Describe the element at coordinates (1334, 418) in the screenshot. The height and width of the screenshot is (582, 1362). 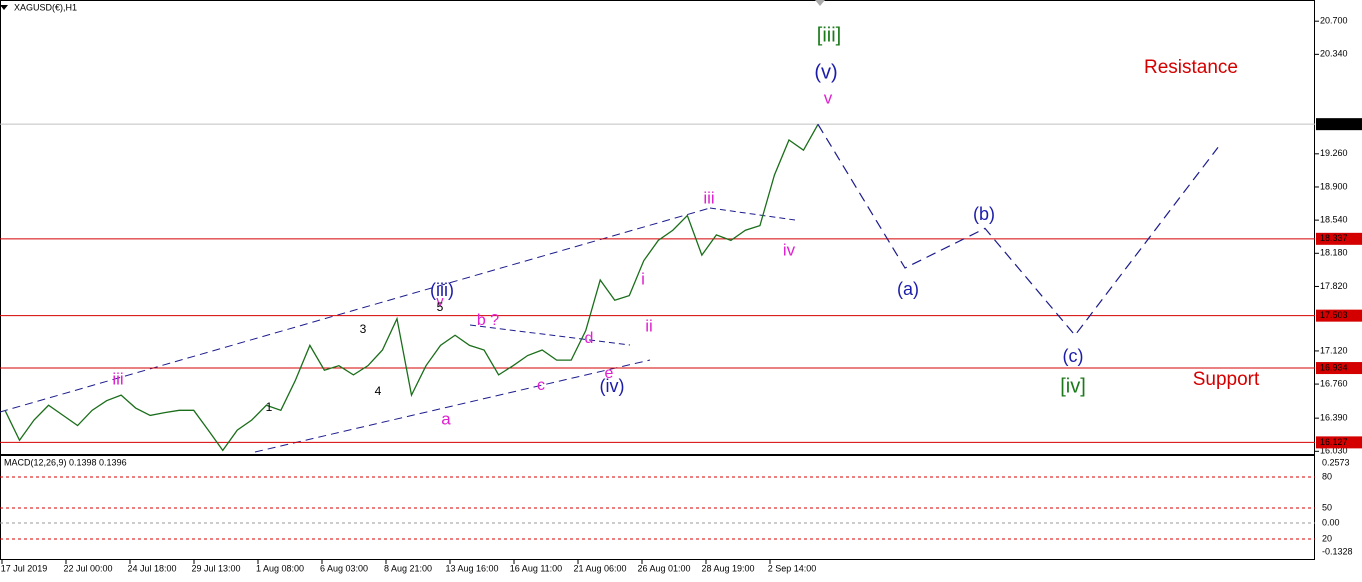
I see `y-tick-label: 16.390` at that location.